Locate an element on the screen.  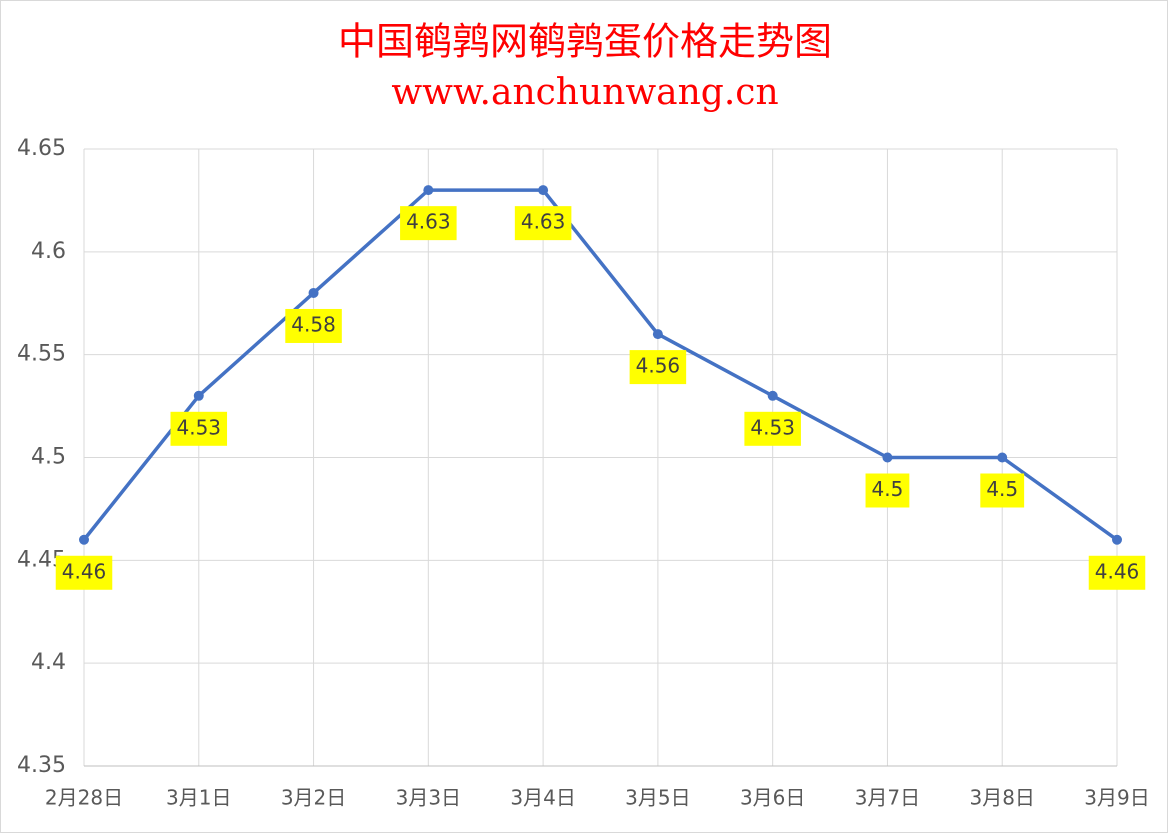
y-tick-label: 4.5 is located at coordinates (48, 457).